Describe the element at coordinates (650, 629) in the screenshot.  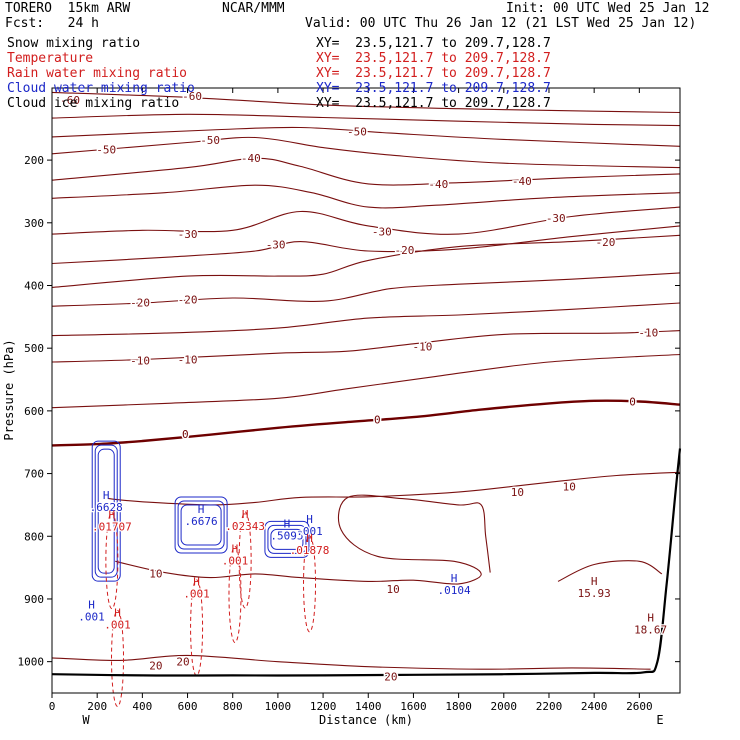
I see `maximum-value: 18.67` at that location.